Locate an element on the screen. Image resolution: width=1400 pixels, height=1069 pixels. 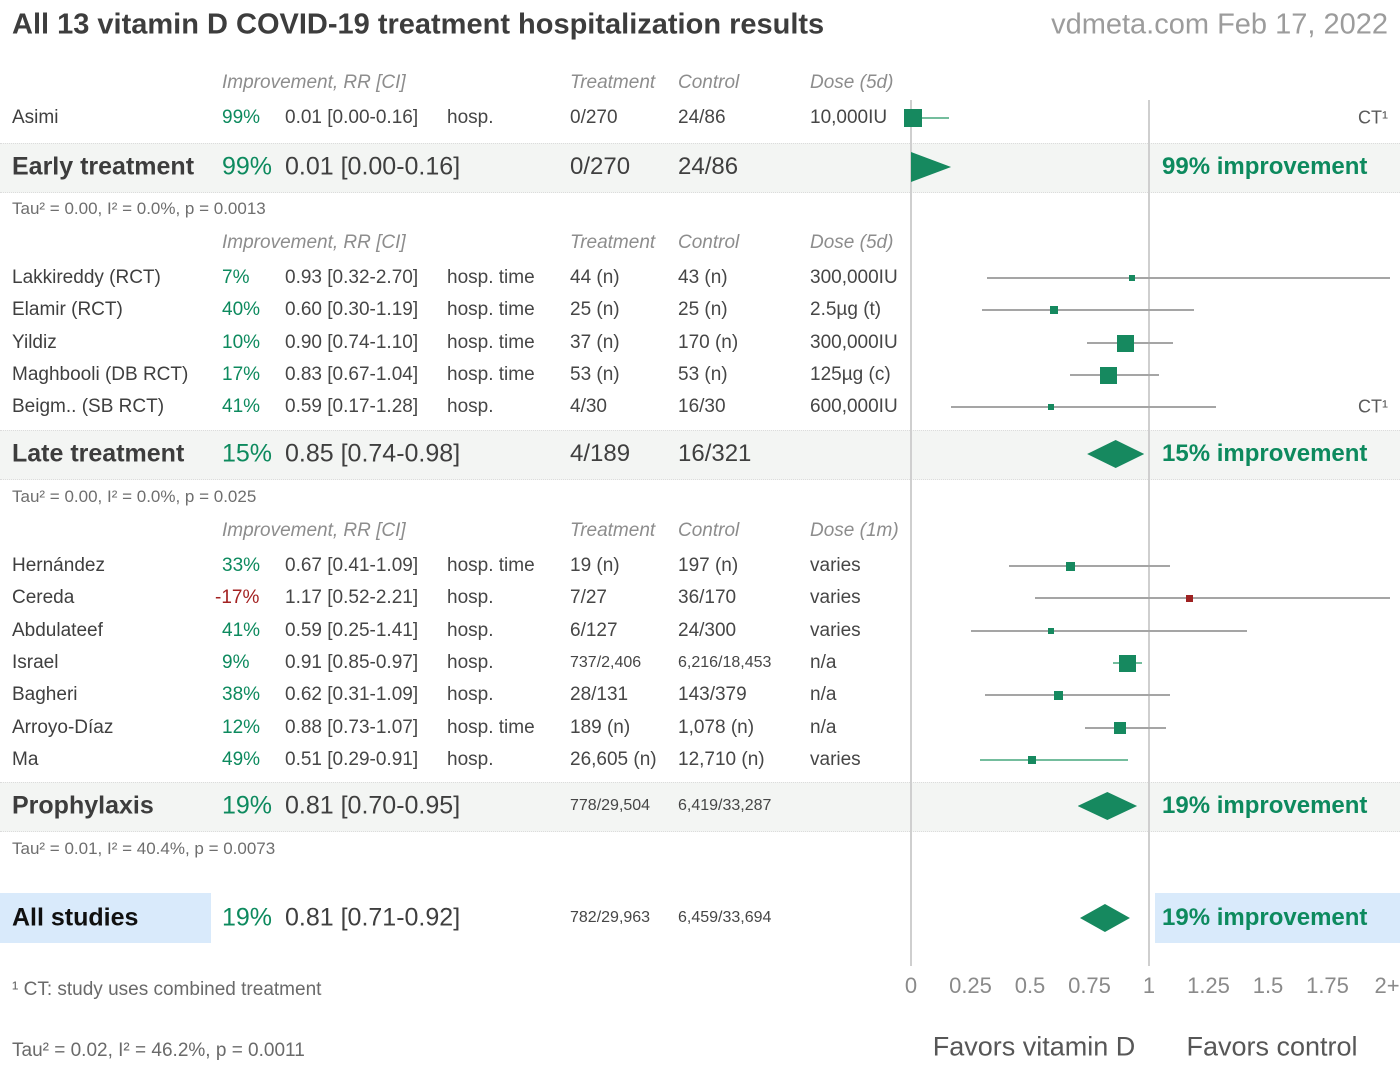
summary-treatment-n: 778/29,504 is located at coordinates (610, 805).